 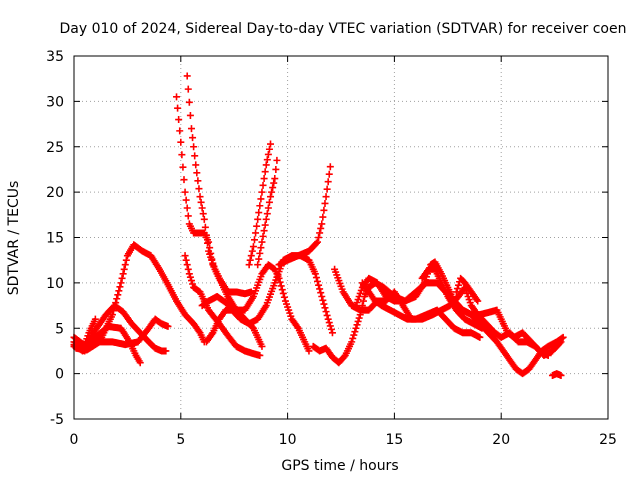 I want to click on series-tracks-s, so click(x=467, y=289).